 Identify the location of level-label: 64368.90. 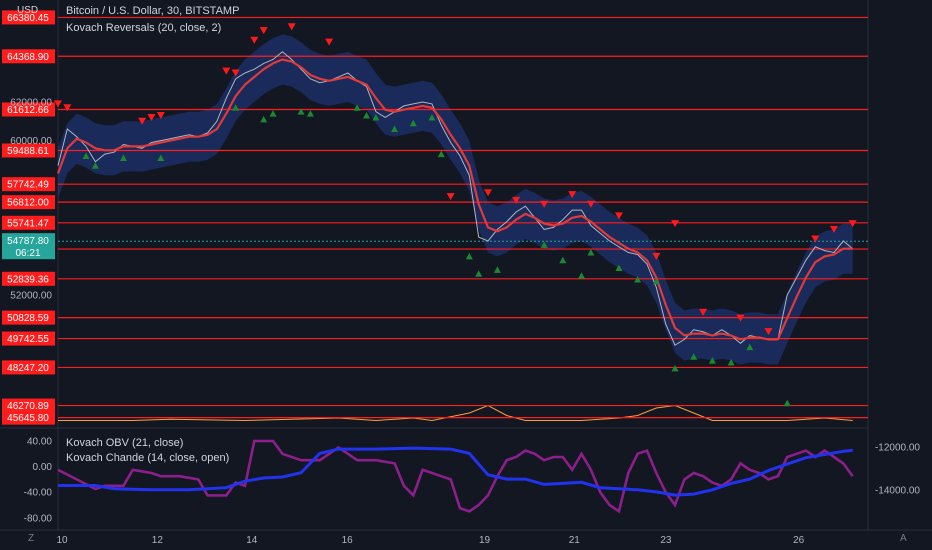
(28, 57).